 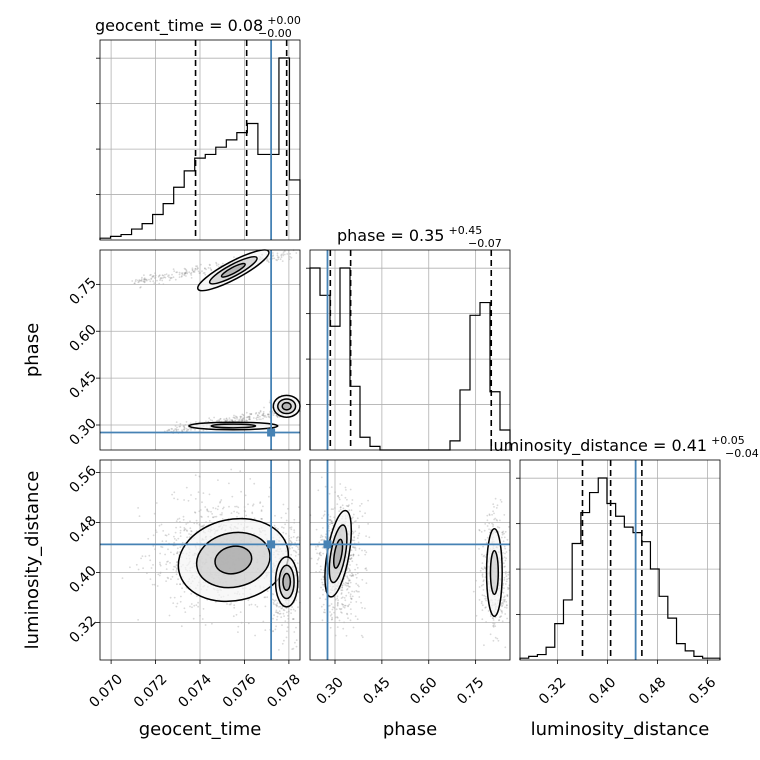 I want to click on x-tick-label-geocent_time-3: 0.076, so click(x=240, y=691).